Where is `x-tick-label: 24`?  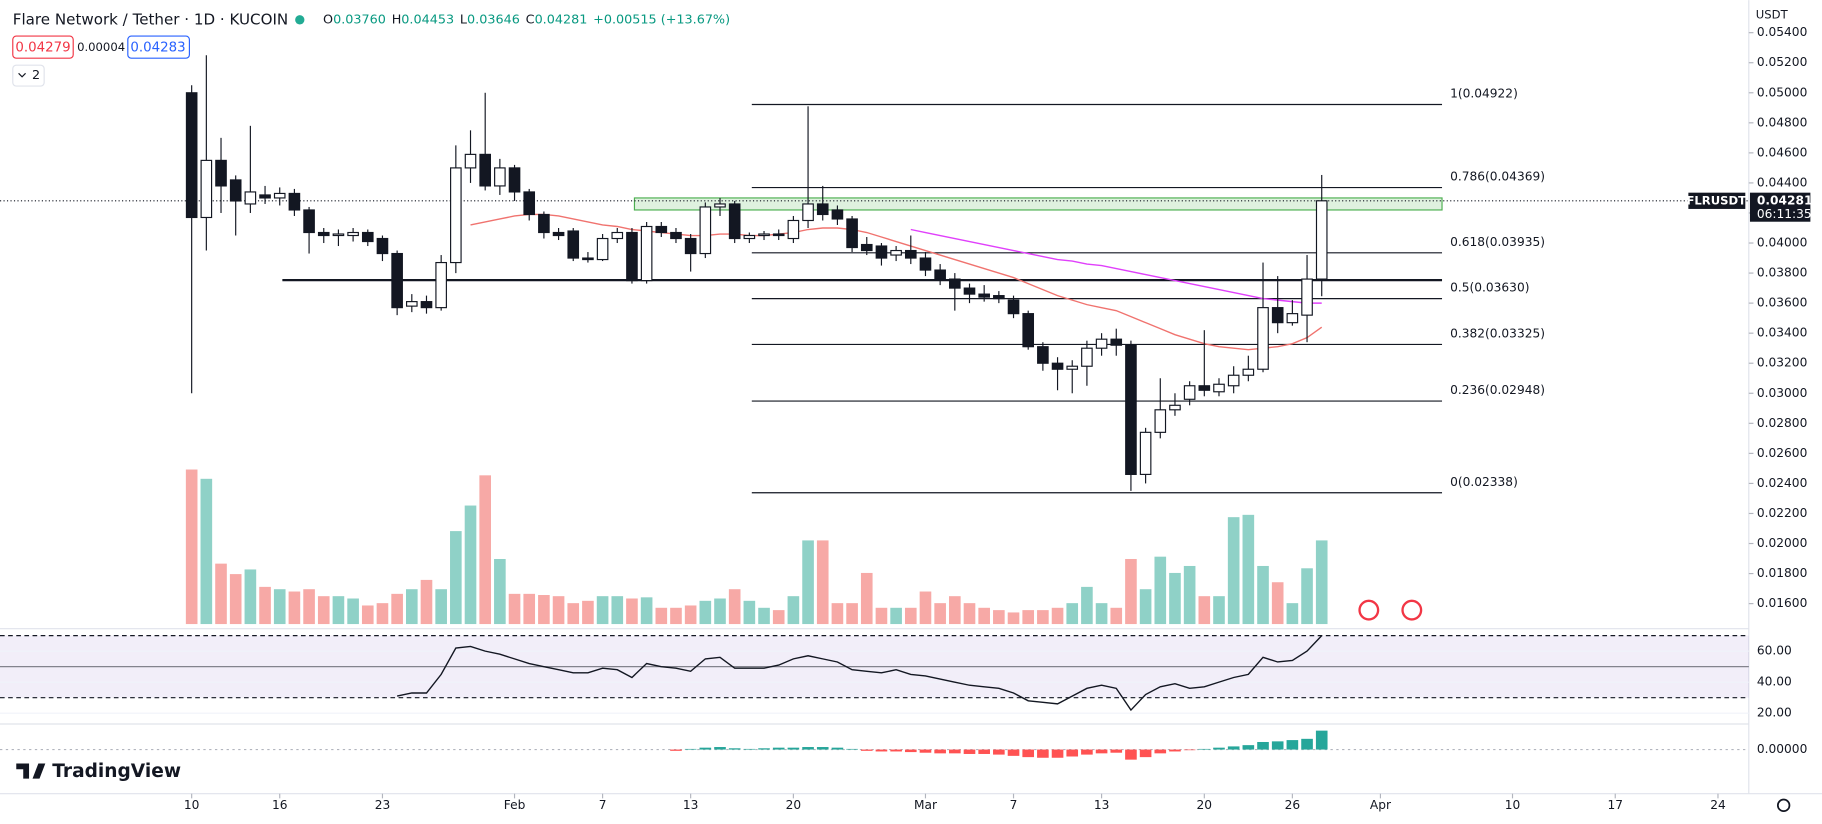 x-tick-label: 24 is located at coordinates (1718, 805).